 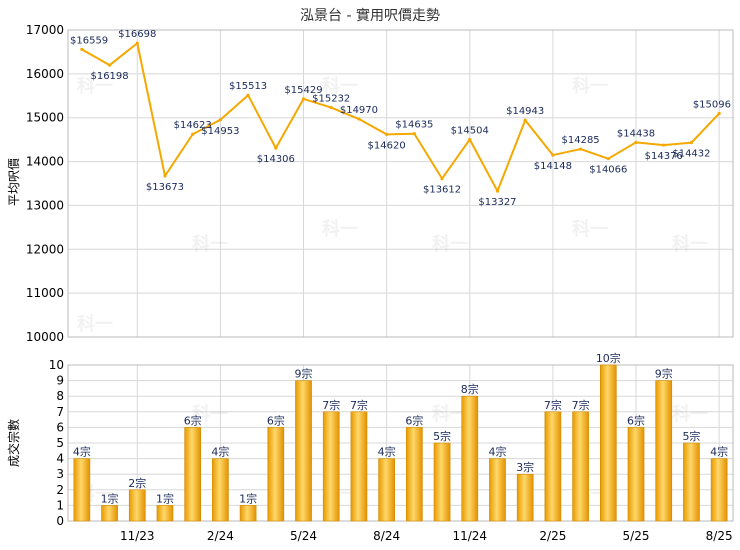 What do you see at coordinates (553, 166) in the screenshot?
I see `price-data-label: $14148` at bounding box center [553, 166].